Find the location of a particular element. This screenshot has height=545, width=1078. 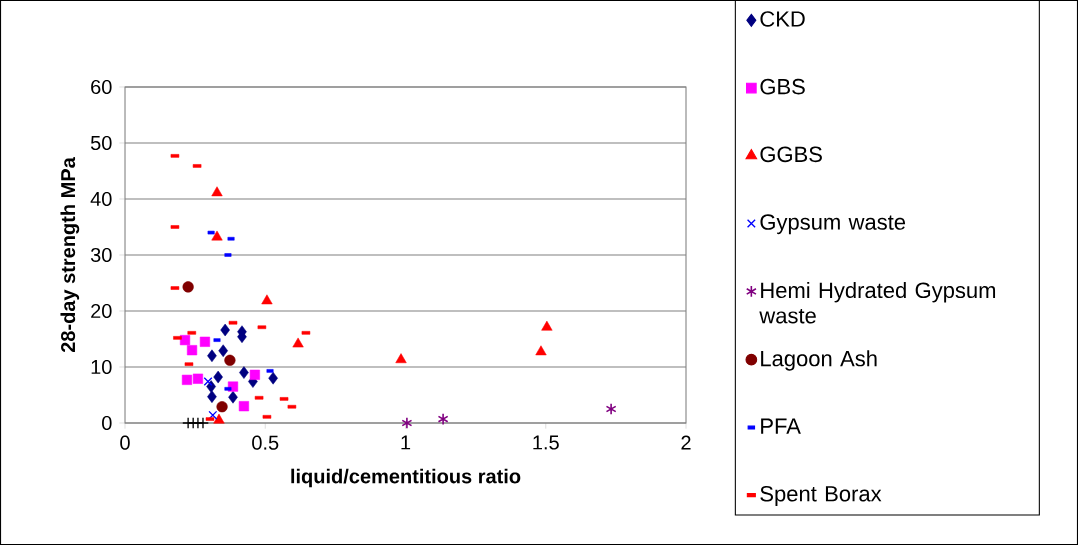

legend-label: Lagoon Ash is located at coordinates (819, 360).